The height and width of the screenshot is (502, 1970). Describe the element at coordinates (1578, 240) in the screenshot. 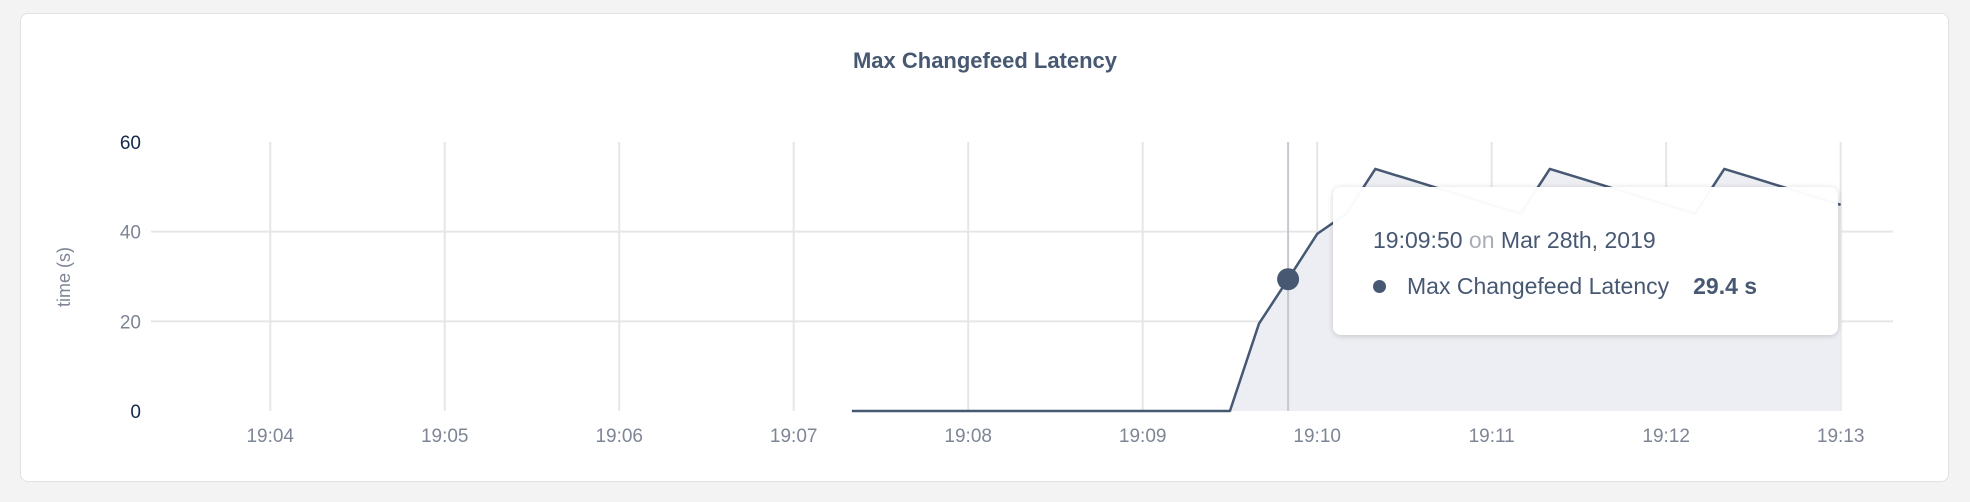

I see `tooltip-date: Mar 28th, 2019` at that location.